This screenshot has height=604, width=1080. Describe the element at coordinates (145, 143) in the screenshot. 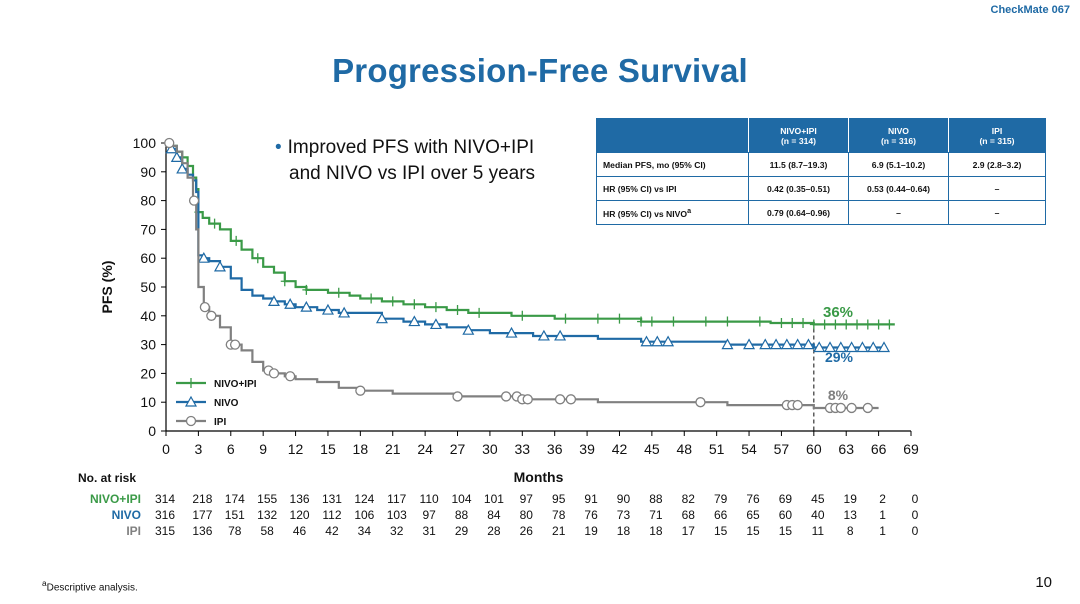

I see `y-tick-label: 100` at that location.